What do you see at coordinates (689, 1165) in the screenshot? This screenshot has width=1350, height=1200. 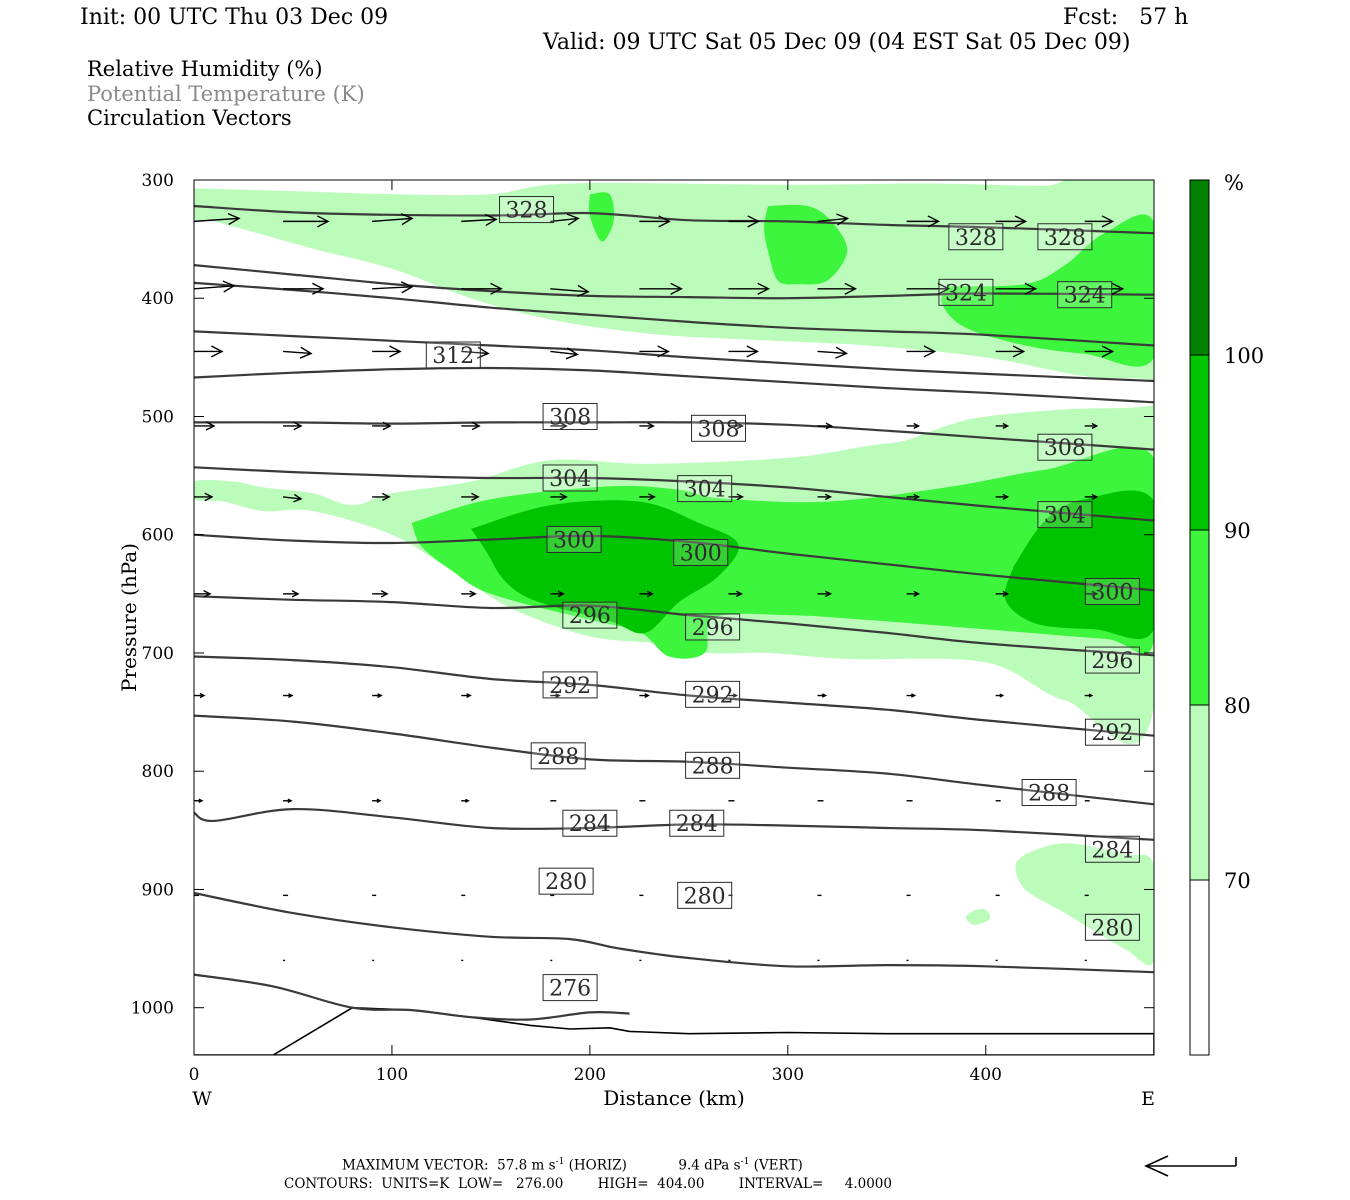 I see `max-vert-value: 9.4` at bounding box center [689, 1165].